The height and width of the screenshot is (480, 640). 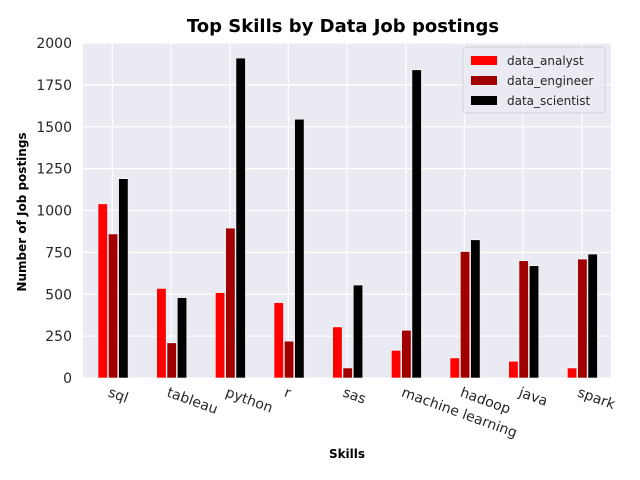 I want to click on bar-data-engineer-machine-learning, so click(x=406, y=354).